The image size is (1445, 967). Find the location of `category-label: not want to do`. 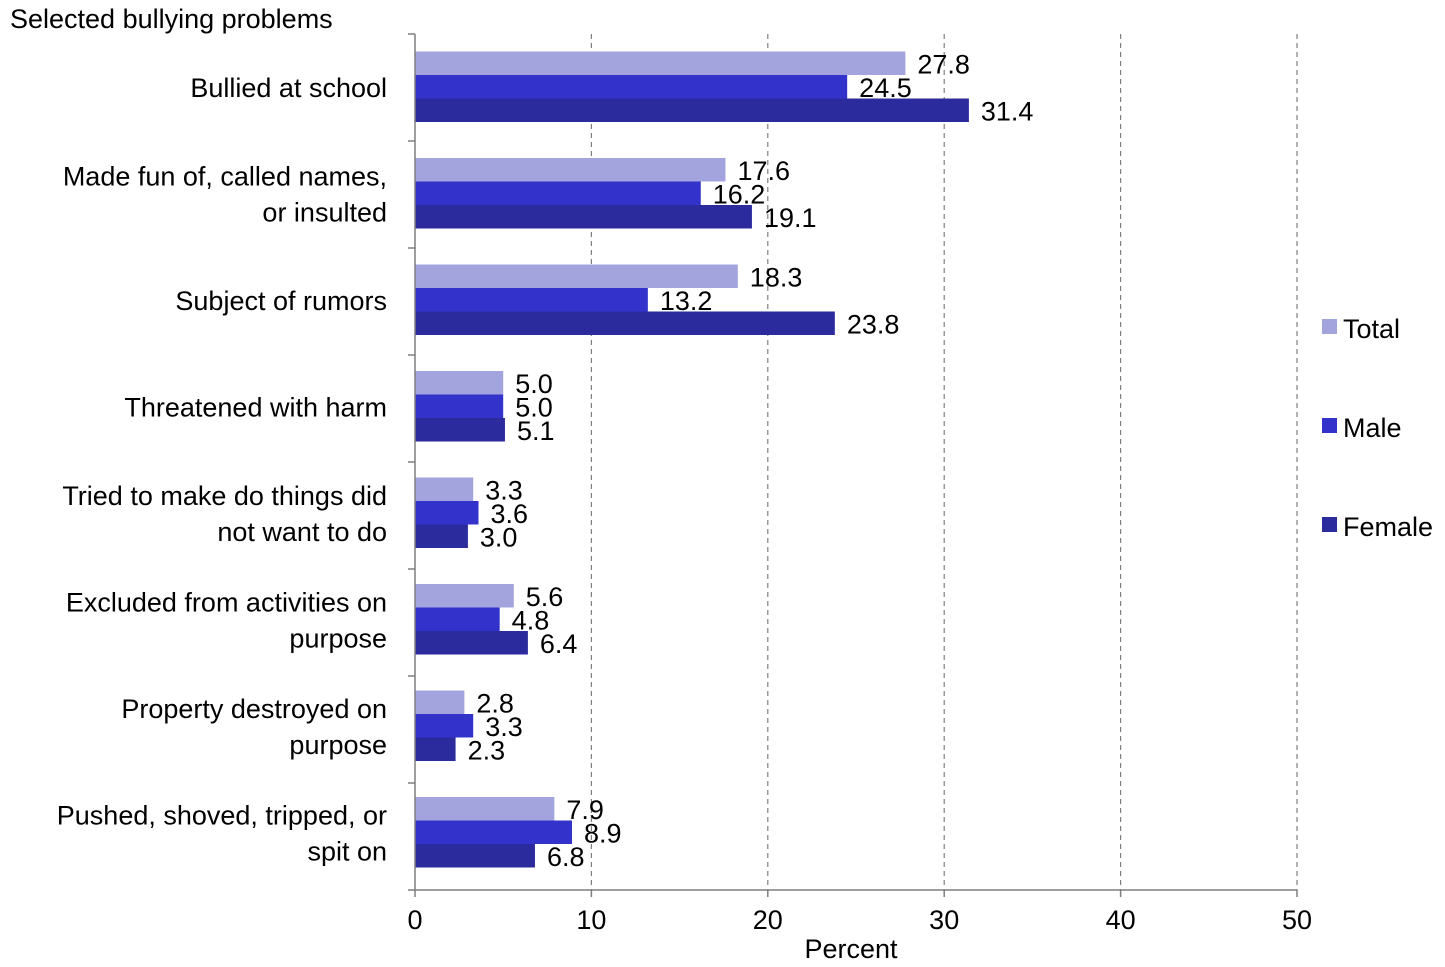

category-label: not want to do is located at coordinates (302, 532).